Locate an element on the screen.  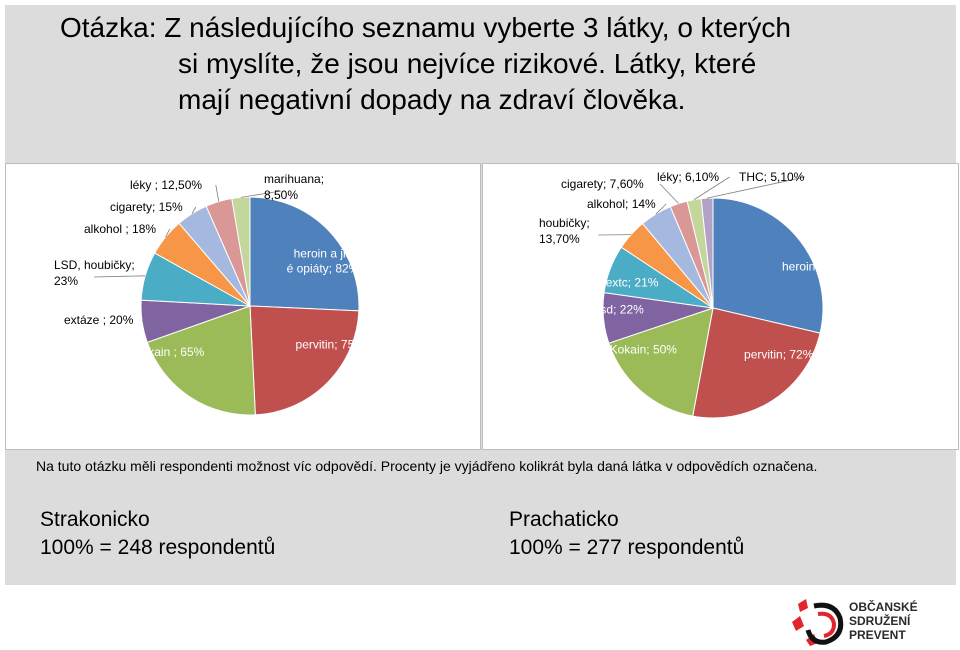
region-name: Prachaticko is located at coordinates (564, 519).